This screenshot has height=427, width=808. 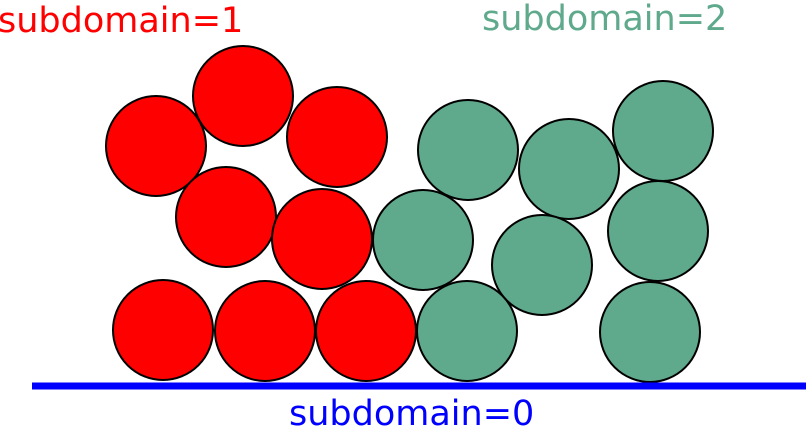 What do you see at coordinates (411, 410) in the screenshot?
I see `label-subdomain-0: subdomain=0` at bounding box center [411, 410].